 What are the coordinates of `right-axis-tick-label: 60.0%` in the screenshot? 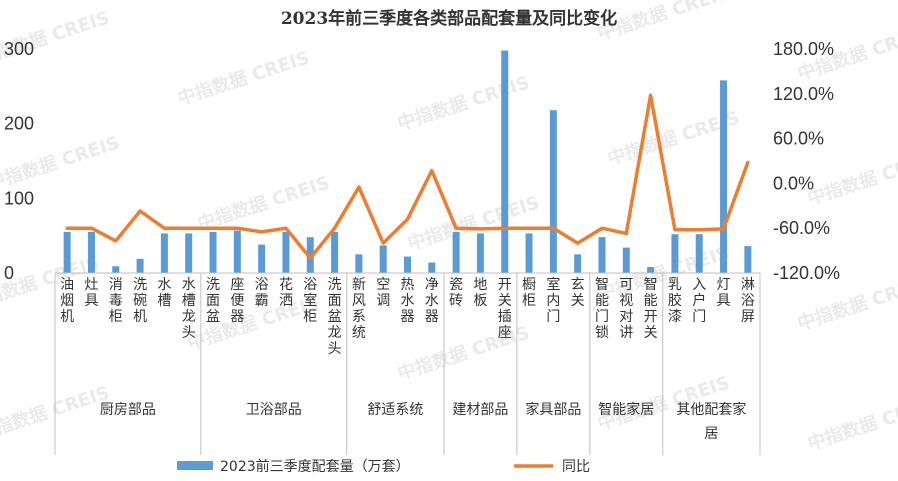 It's located at (798, 139).